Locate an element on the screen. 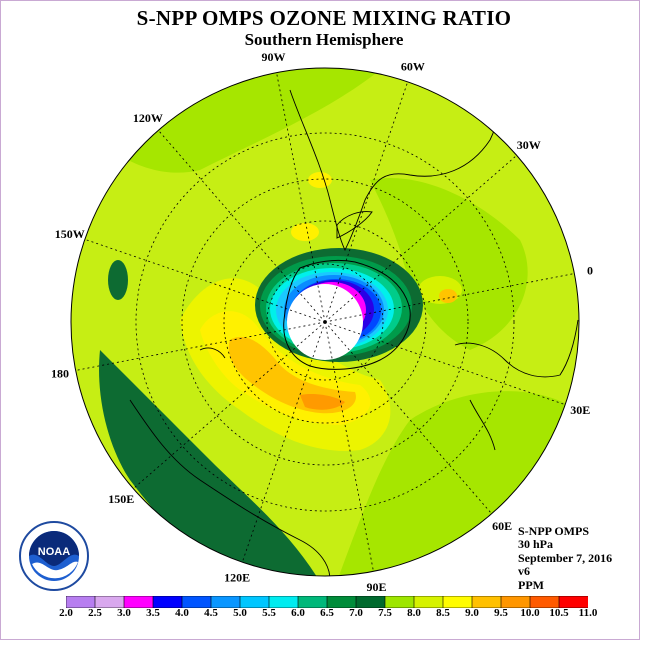 This screenshot has height=648, width=648. colorbar-tick-label: 3.5 is located at coordinates (153, 613).